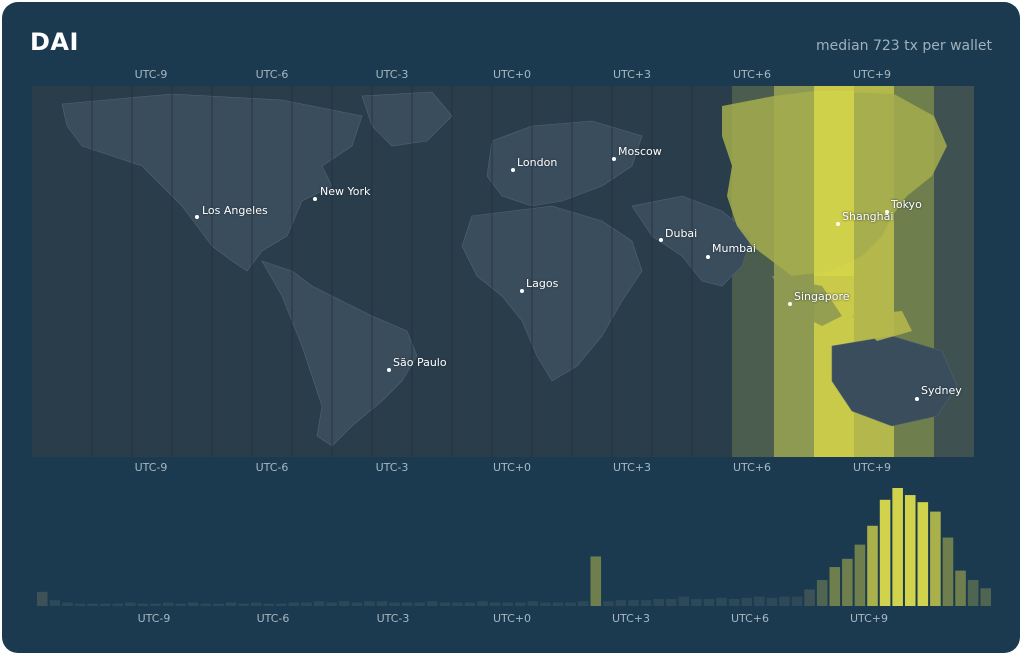 This screenshot has width=1024, height=657. What do you see at coordinates (790, 304) in the screenshot?
I see `city-dot-singapore` at bounding box center [790, 304].